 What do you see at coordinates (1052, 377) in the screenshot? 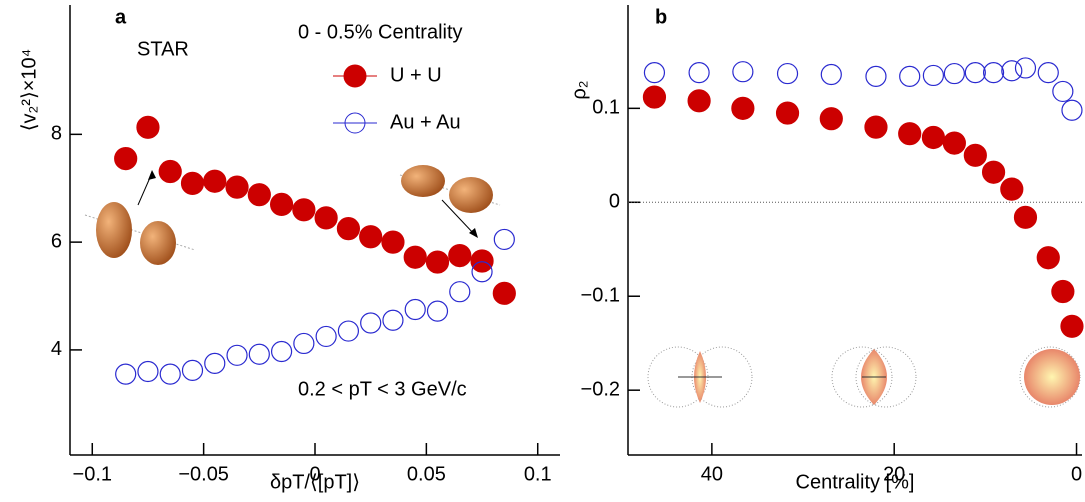
I see `overlap-region` at bounding box center [1052, 377].